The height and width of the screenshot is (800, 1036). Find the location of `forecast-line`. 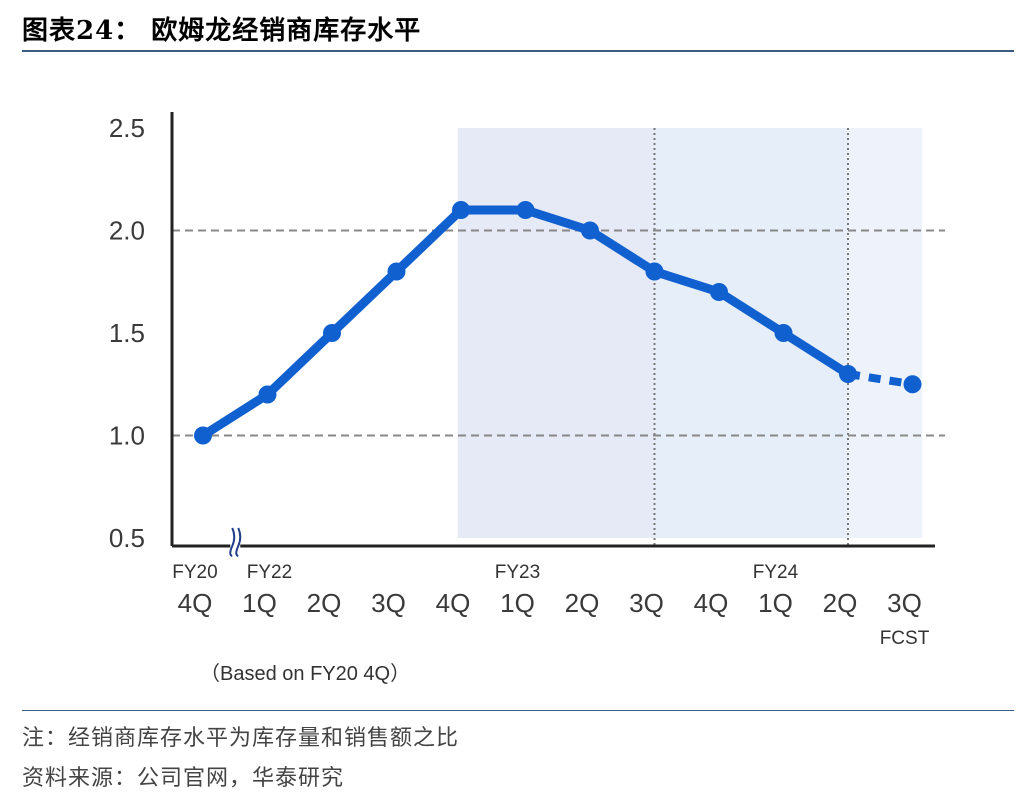

forecast-line is located at coordinates (880, 379).